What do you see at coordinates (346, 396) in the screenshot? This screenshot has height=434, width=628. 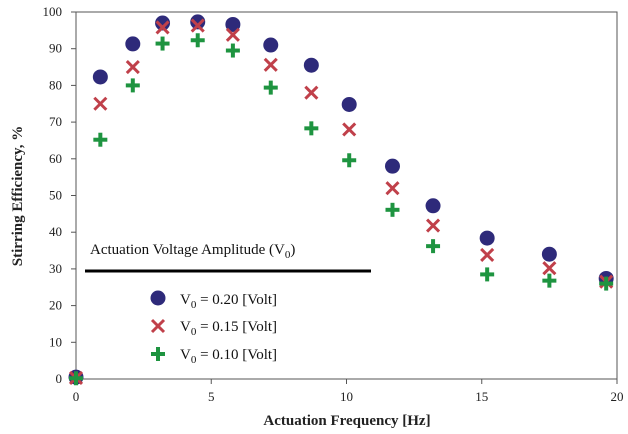 I see `x-tick-label: 10` at bounding box center [346, 396].